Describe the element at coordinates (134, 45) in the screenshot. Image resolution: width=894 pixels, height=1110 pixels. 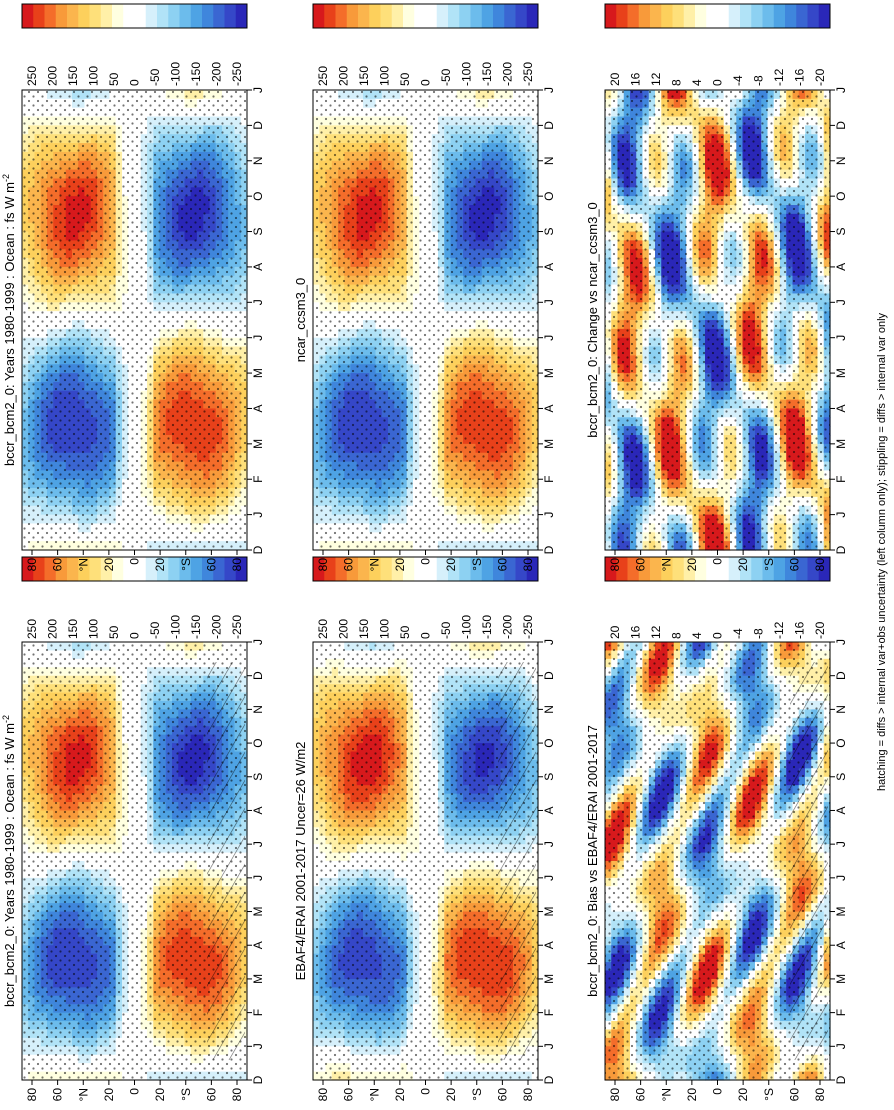
I see `colorbar: 250 200 150 100 50 0 -50 -100 -150 -200 -250` at that location.